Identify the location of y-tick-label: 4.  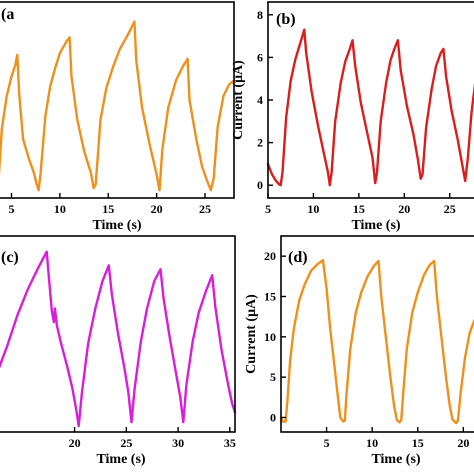
(260, 100).